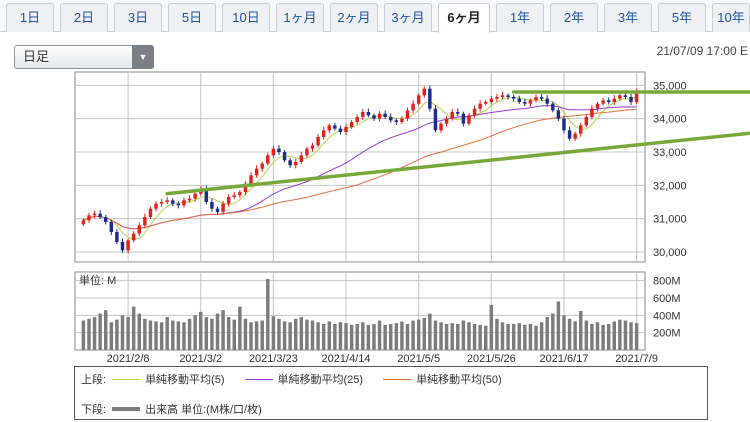 Image resolution: width=750 pixels, height=422 pixels. I want to click on tab-10d: 10日, so click(246, 17).